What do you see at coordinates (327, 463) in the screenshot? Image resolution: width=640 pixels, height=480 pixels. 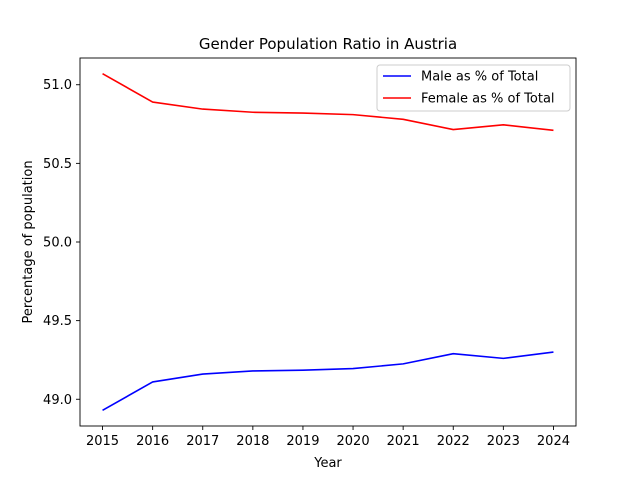 I see `x-axis-title: Year` at bounding box center [327, 463].